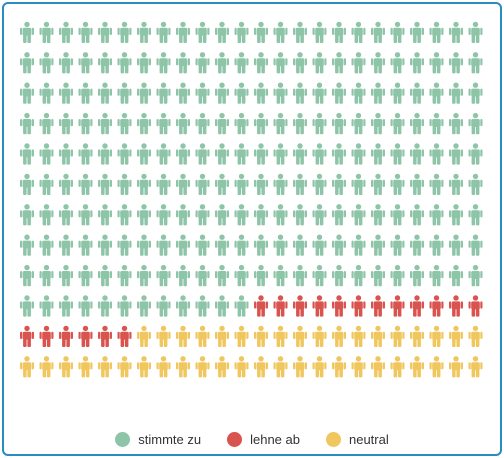 The image size is (504, 458). Describe the element at coordinates (123, 439) in the screenshot. I see `legend-swatch-stimmte-zu` at that location.